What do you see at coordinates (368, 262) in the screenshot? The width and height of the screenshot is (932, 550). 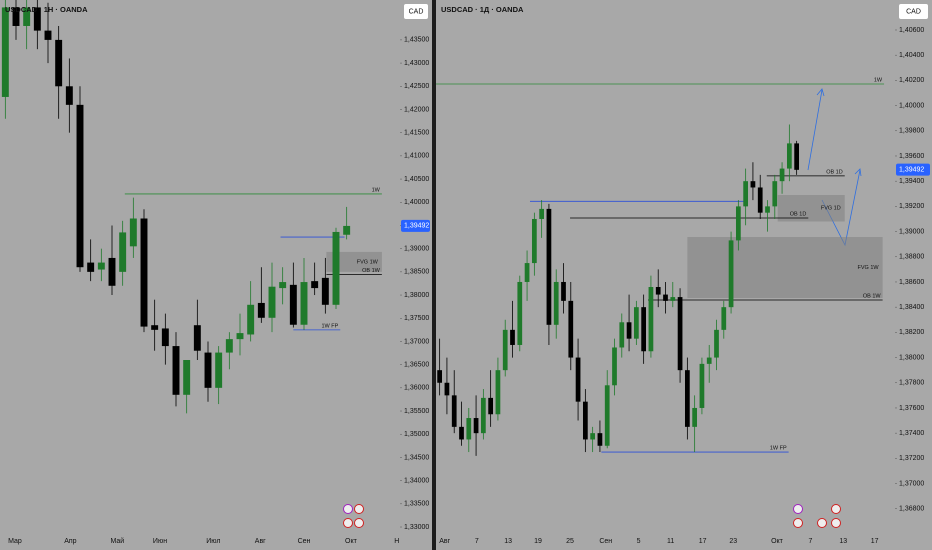 I see `zone-label: FVG 1W` at bounding box center [368, 262].